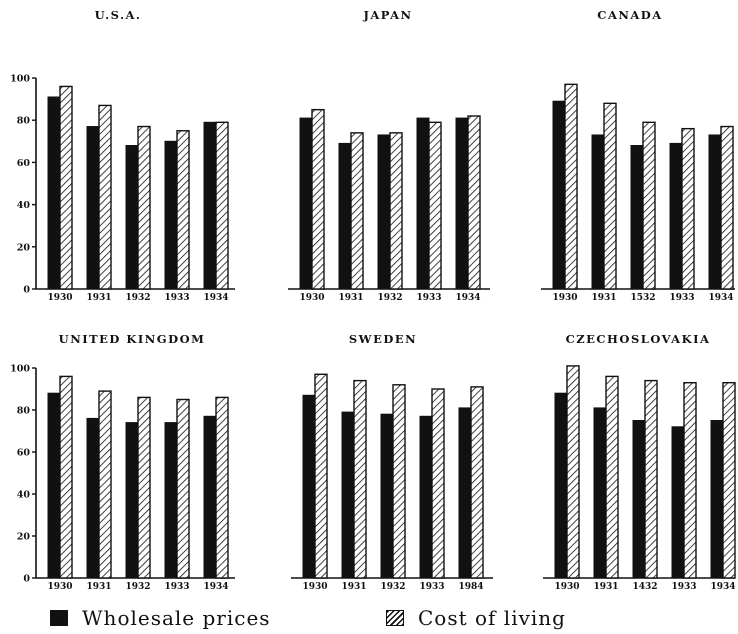  Describe the element at coordinates (470, 587) in the screenshot. I see `x-tick-label: 1984` at that location.